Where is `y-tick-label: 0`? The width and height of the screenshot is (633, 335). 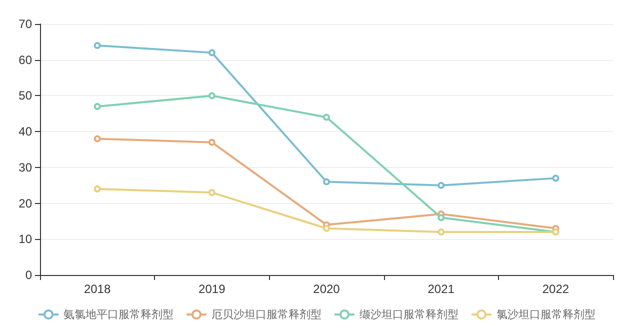 y-tick-label: 0 is located at coordinates (28, 275).